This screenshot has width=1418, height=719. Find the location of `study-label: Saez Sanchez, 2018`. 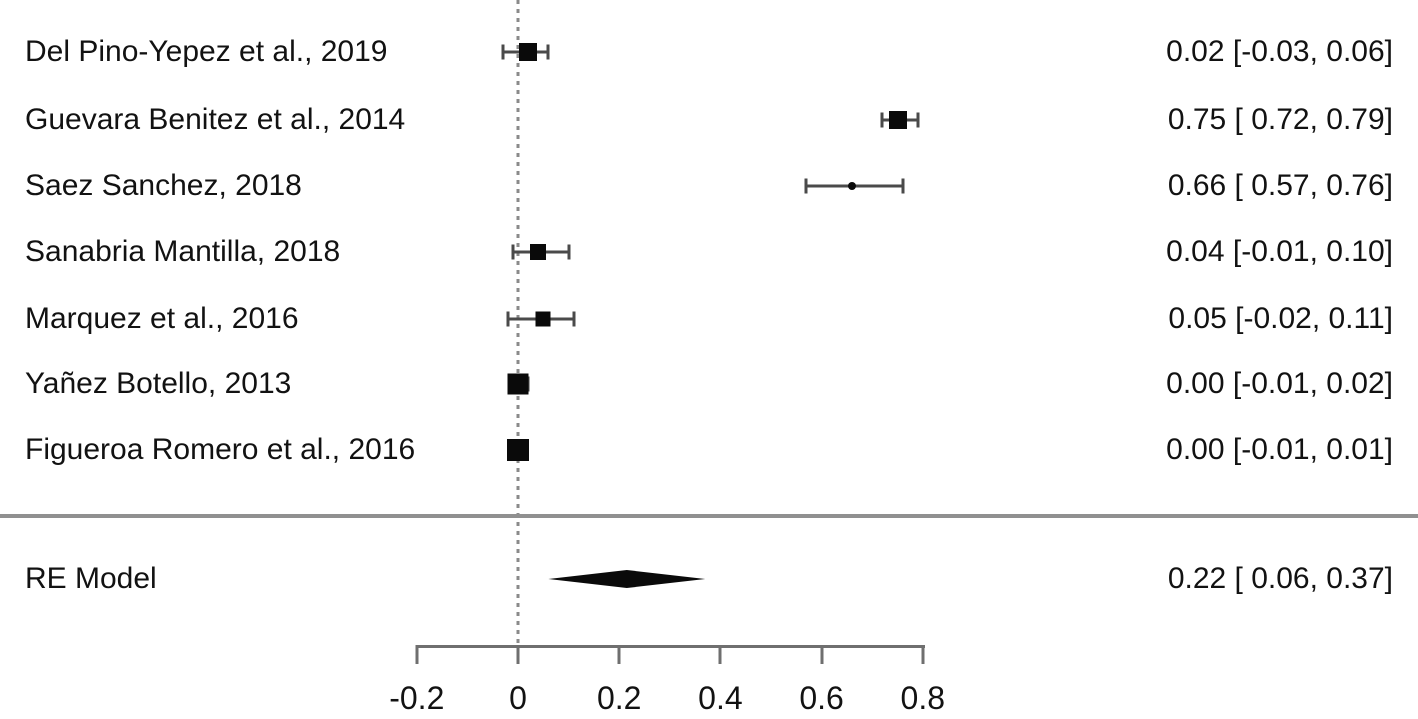

study-label: Saez Sanchez, 2018 is located at coordinates (163, 185).